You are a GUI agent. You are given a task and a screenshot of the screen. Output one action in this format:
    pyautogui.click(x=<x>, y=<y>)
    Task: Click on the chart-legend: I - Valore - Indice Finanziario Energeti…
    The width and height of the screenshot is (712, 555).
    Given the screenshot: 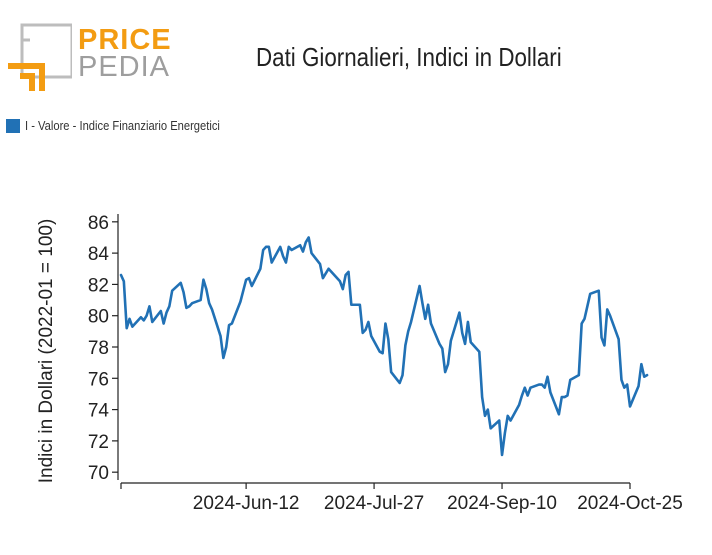 What is the action you would take?
    pyautogui.click(x=129, y=125)
    